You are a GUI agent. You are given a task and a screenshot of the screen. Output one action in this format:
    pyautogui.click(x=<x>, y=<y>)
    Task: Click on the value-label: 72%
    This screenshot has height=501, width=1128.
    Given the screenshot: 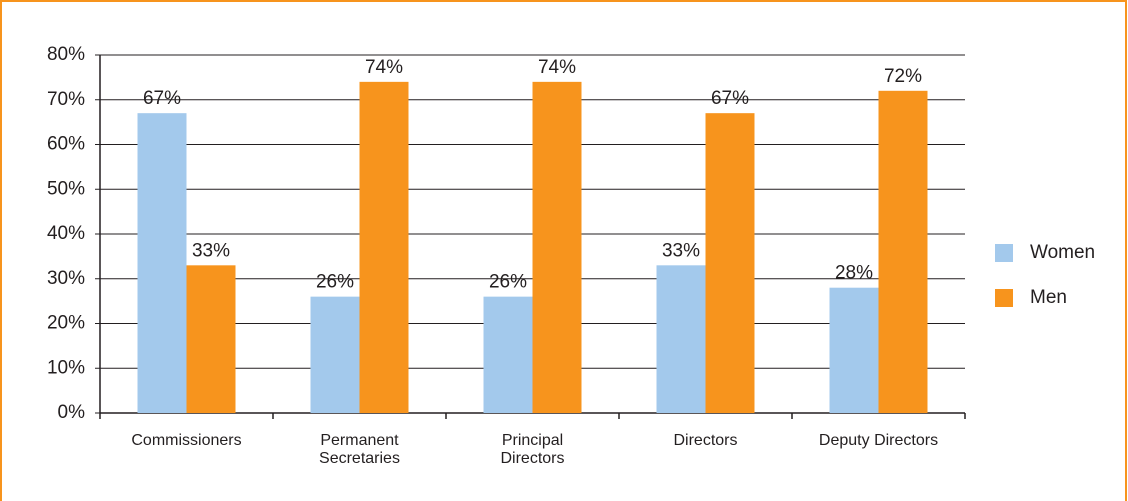 What is the action you would take?
    pyautogui.click(x=903, y=76)
    